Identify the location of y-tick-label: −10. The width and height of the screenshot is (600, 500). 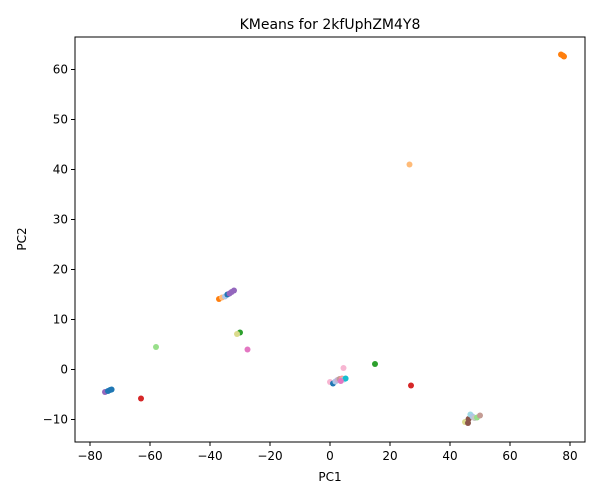
(55, 420).